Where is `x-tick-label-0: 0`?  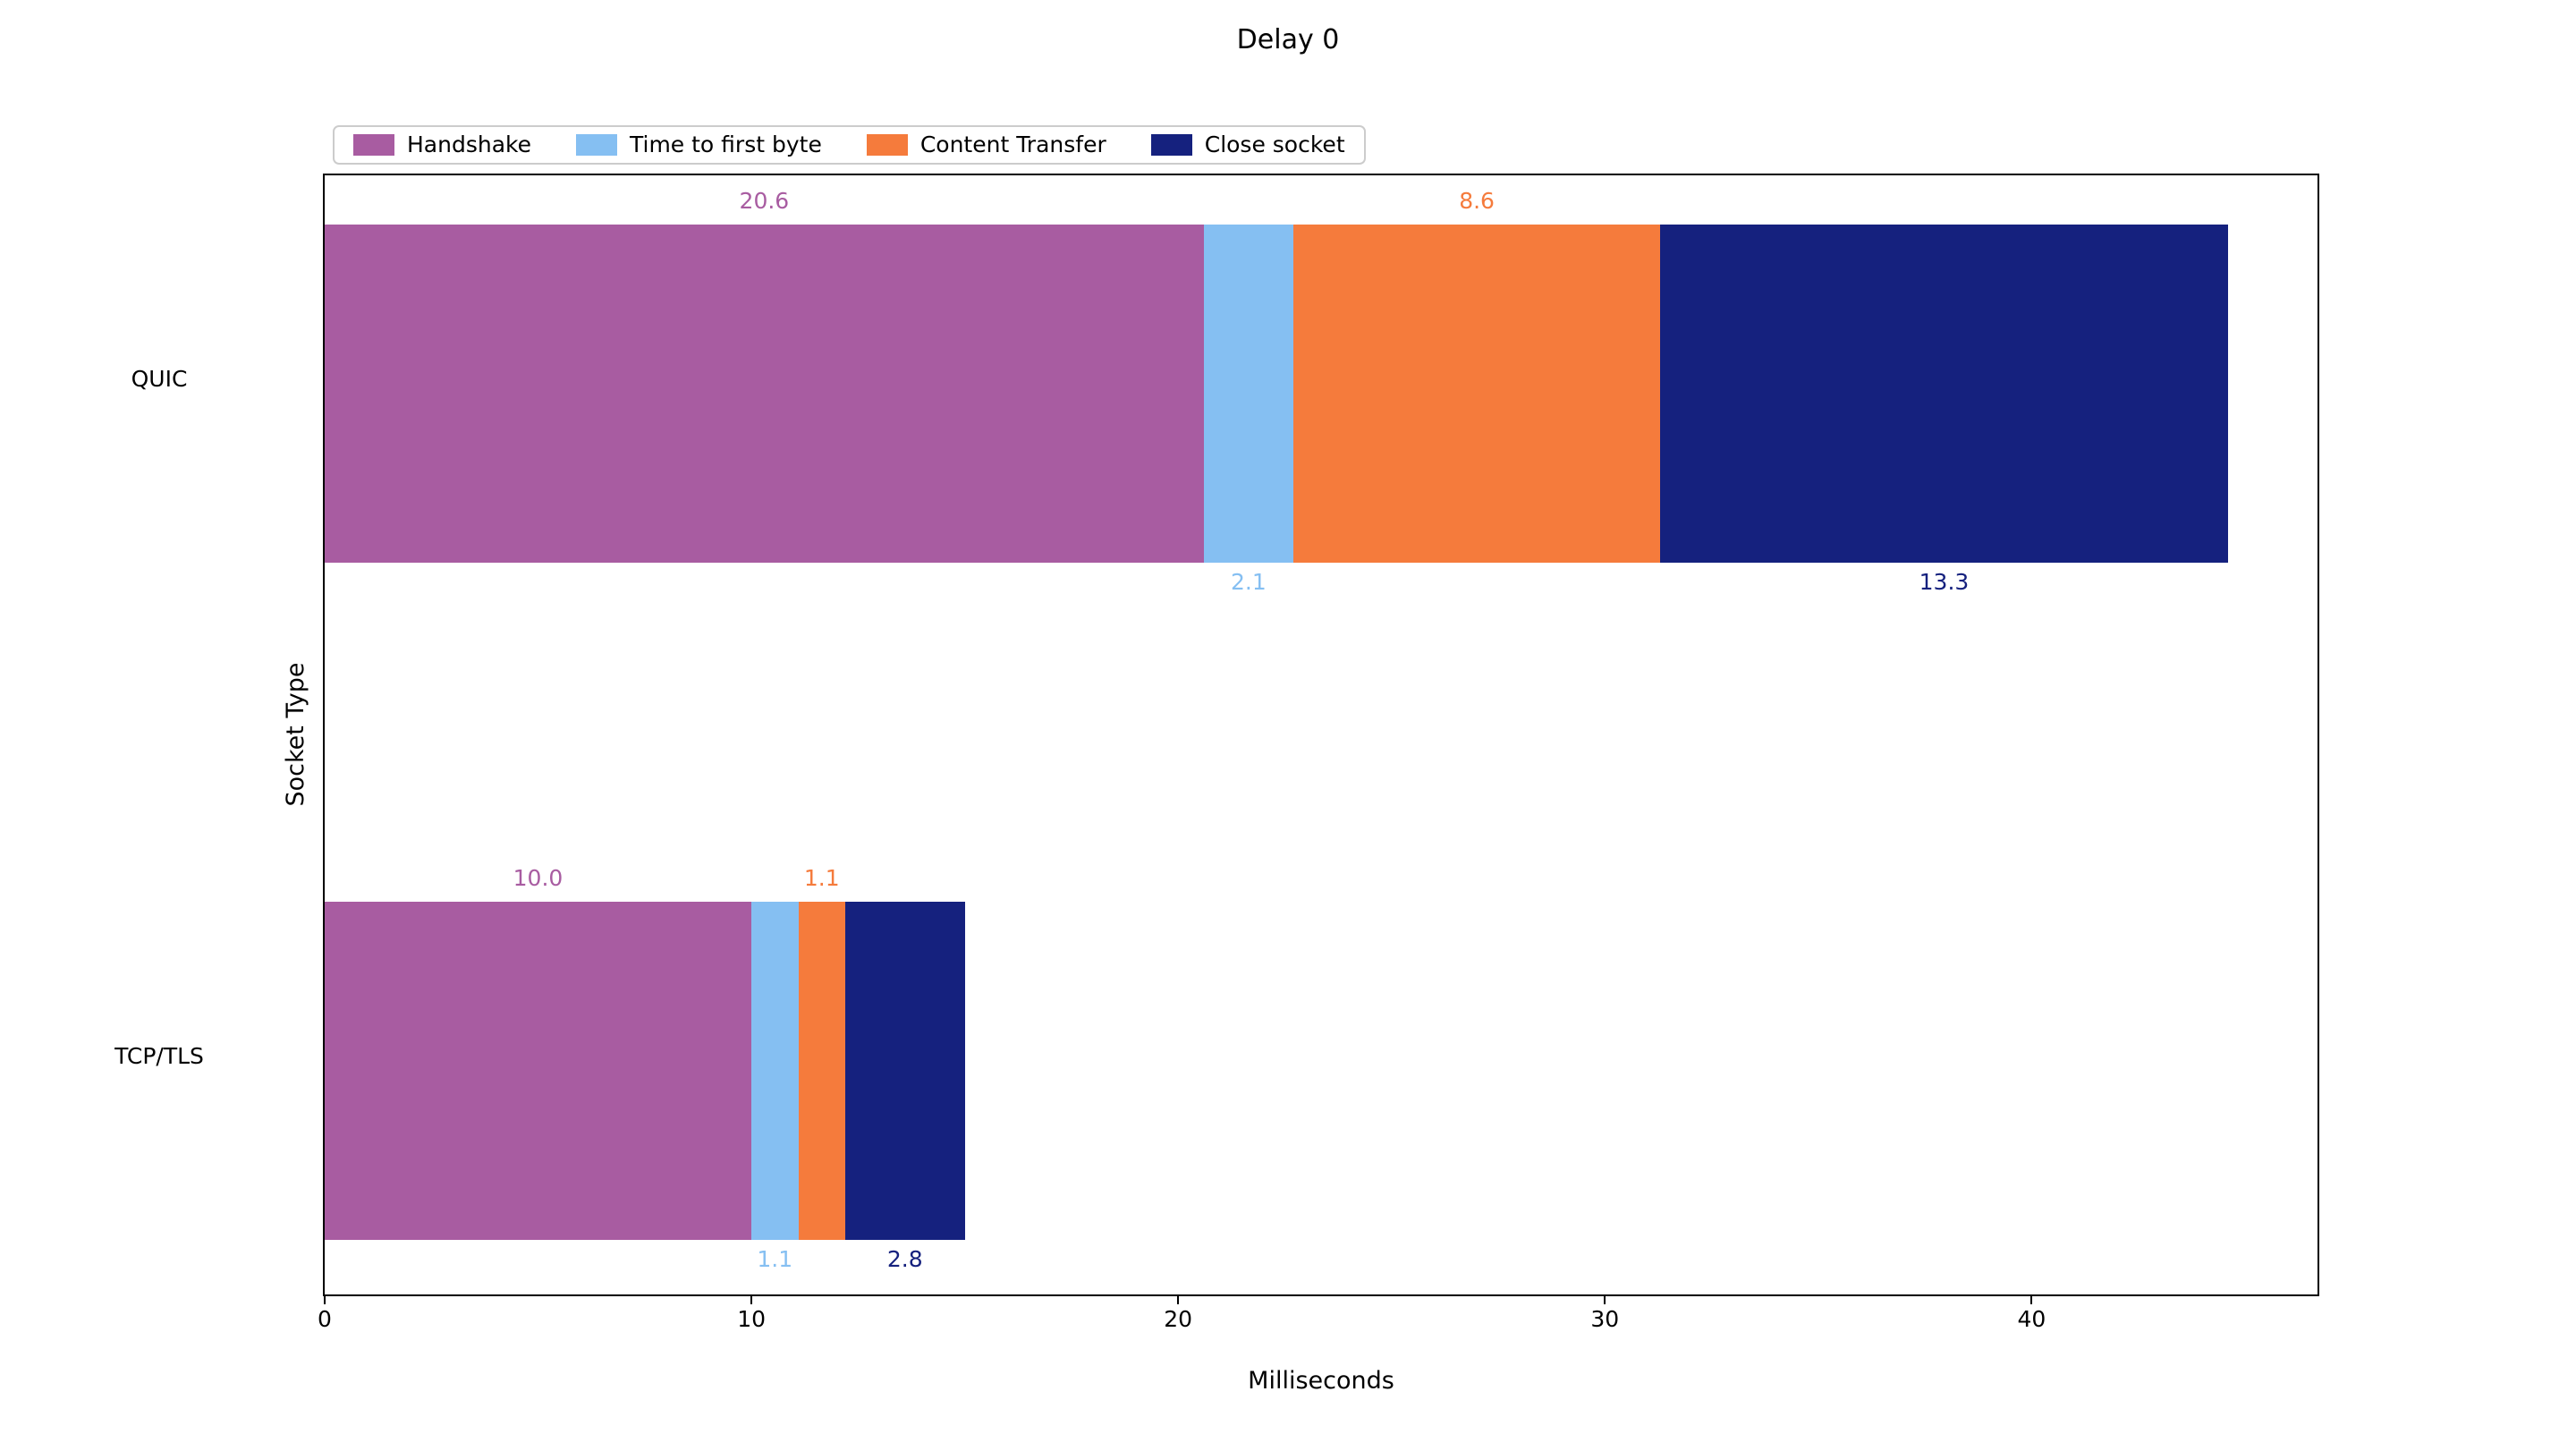 x-tick-label-0: 0 is located at coordinates (325, 1319).